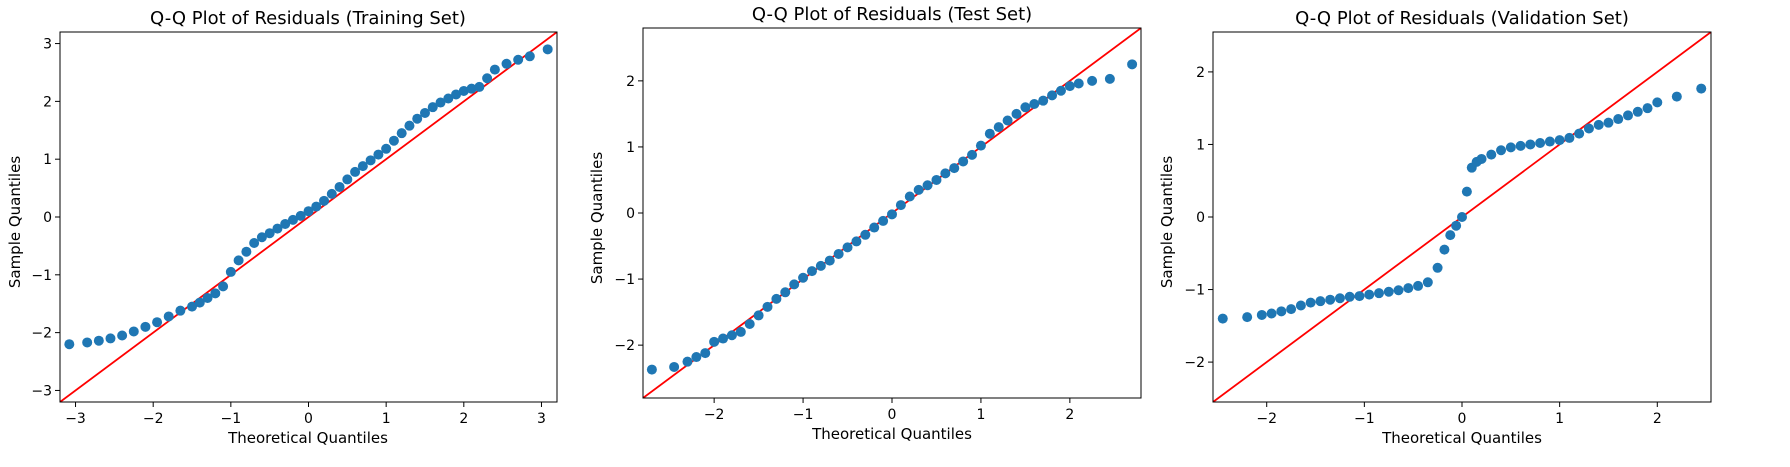 The height and width of the screenshot is (467, 1790). What do you see at coordinates (1462, 18) in the screenshot?
I see `chart-title: Q-Q Plot of Residuals (Validation Set)` at bounding box center [1462, 18].